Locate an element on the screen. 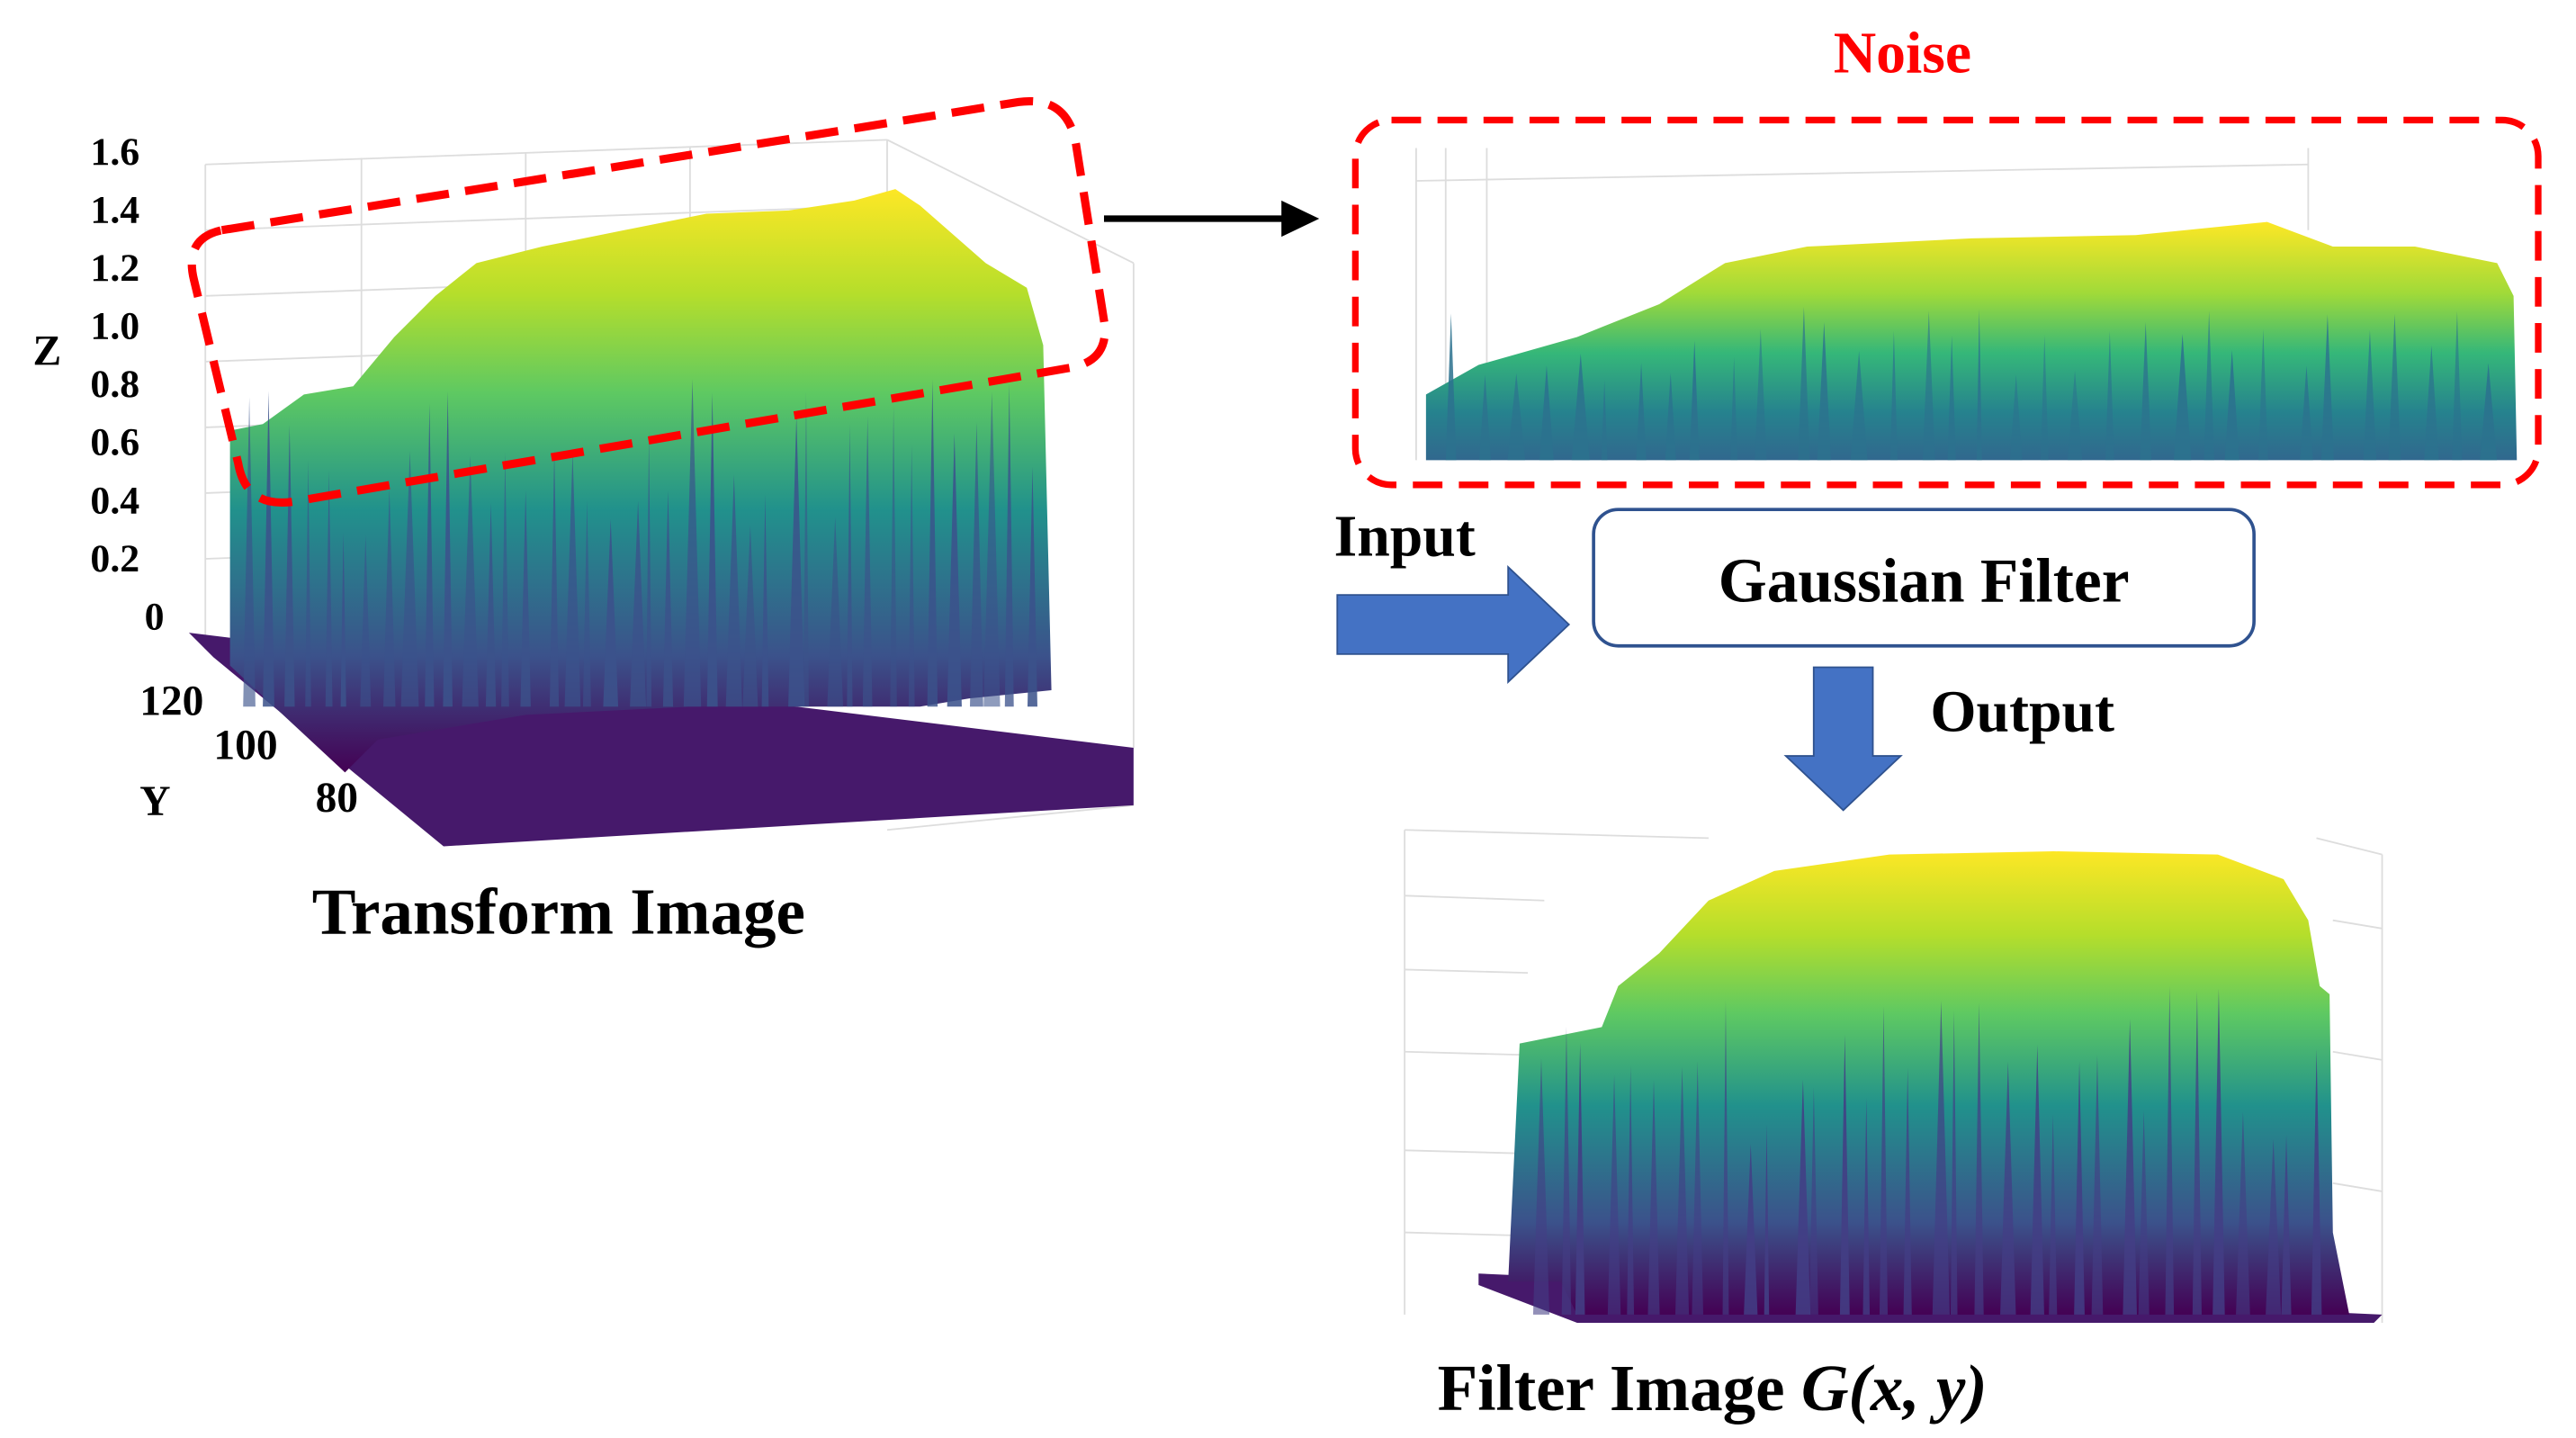  grid is located at coordinates (1894, 1076).